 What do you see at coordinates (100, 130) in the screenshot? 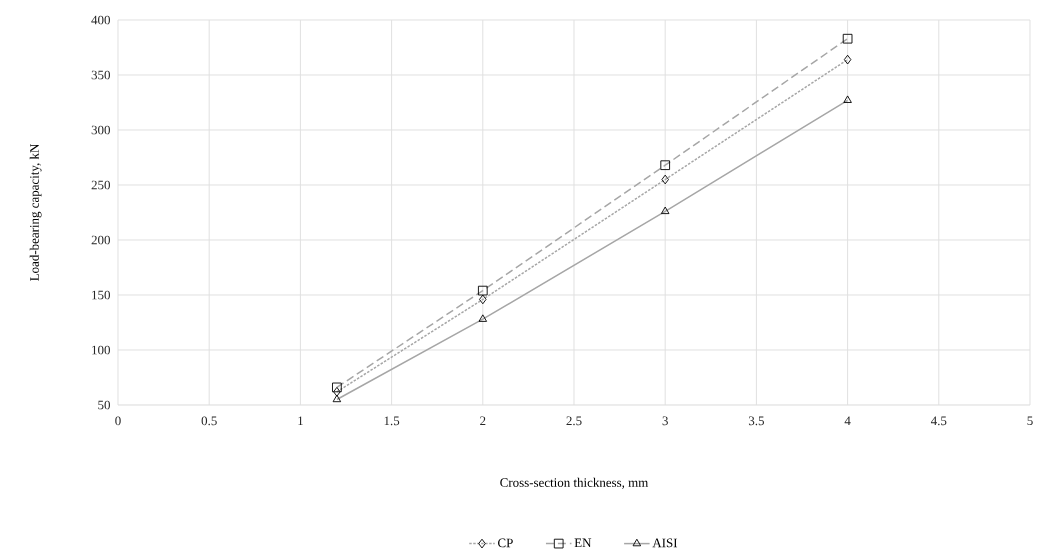
I see `y-tick-label: 300` at bounding box center [100, 130].